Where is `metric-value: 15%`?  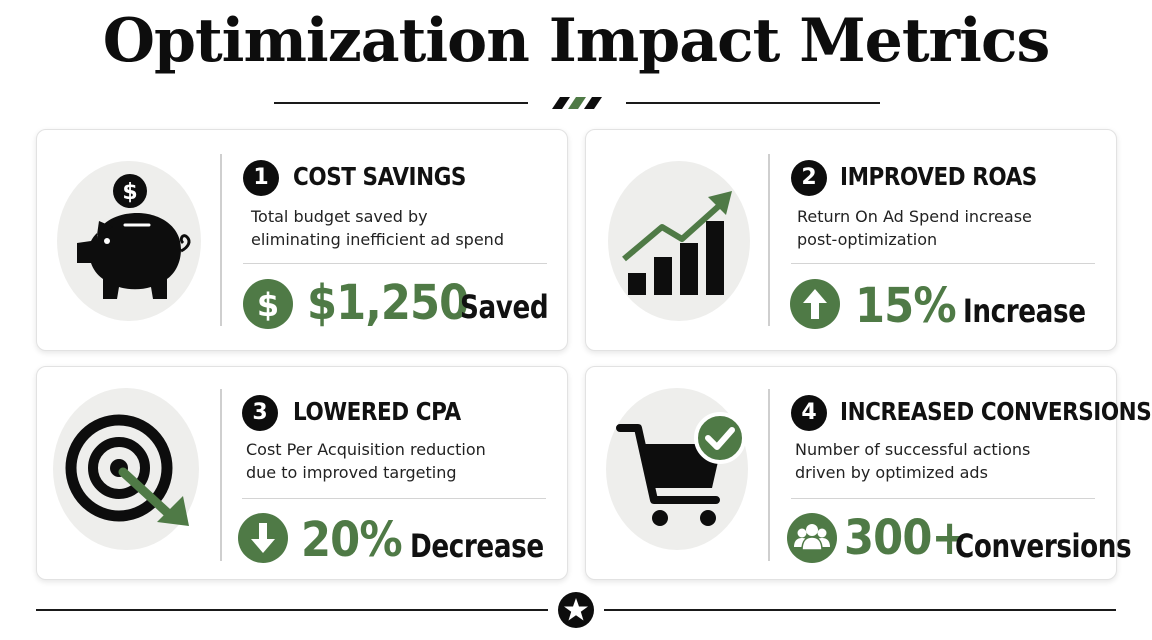
metric-value: 15% is located at coordinates (906, 306).